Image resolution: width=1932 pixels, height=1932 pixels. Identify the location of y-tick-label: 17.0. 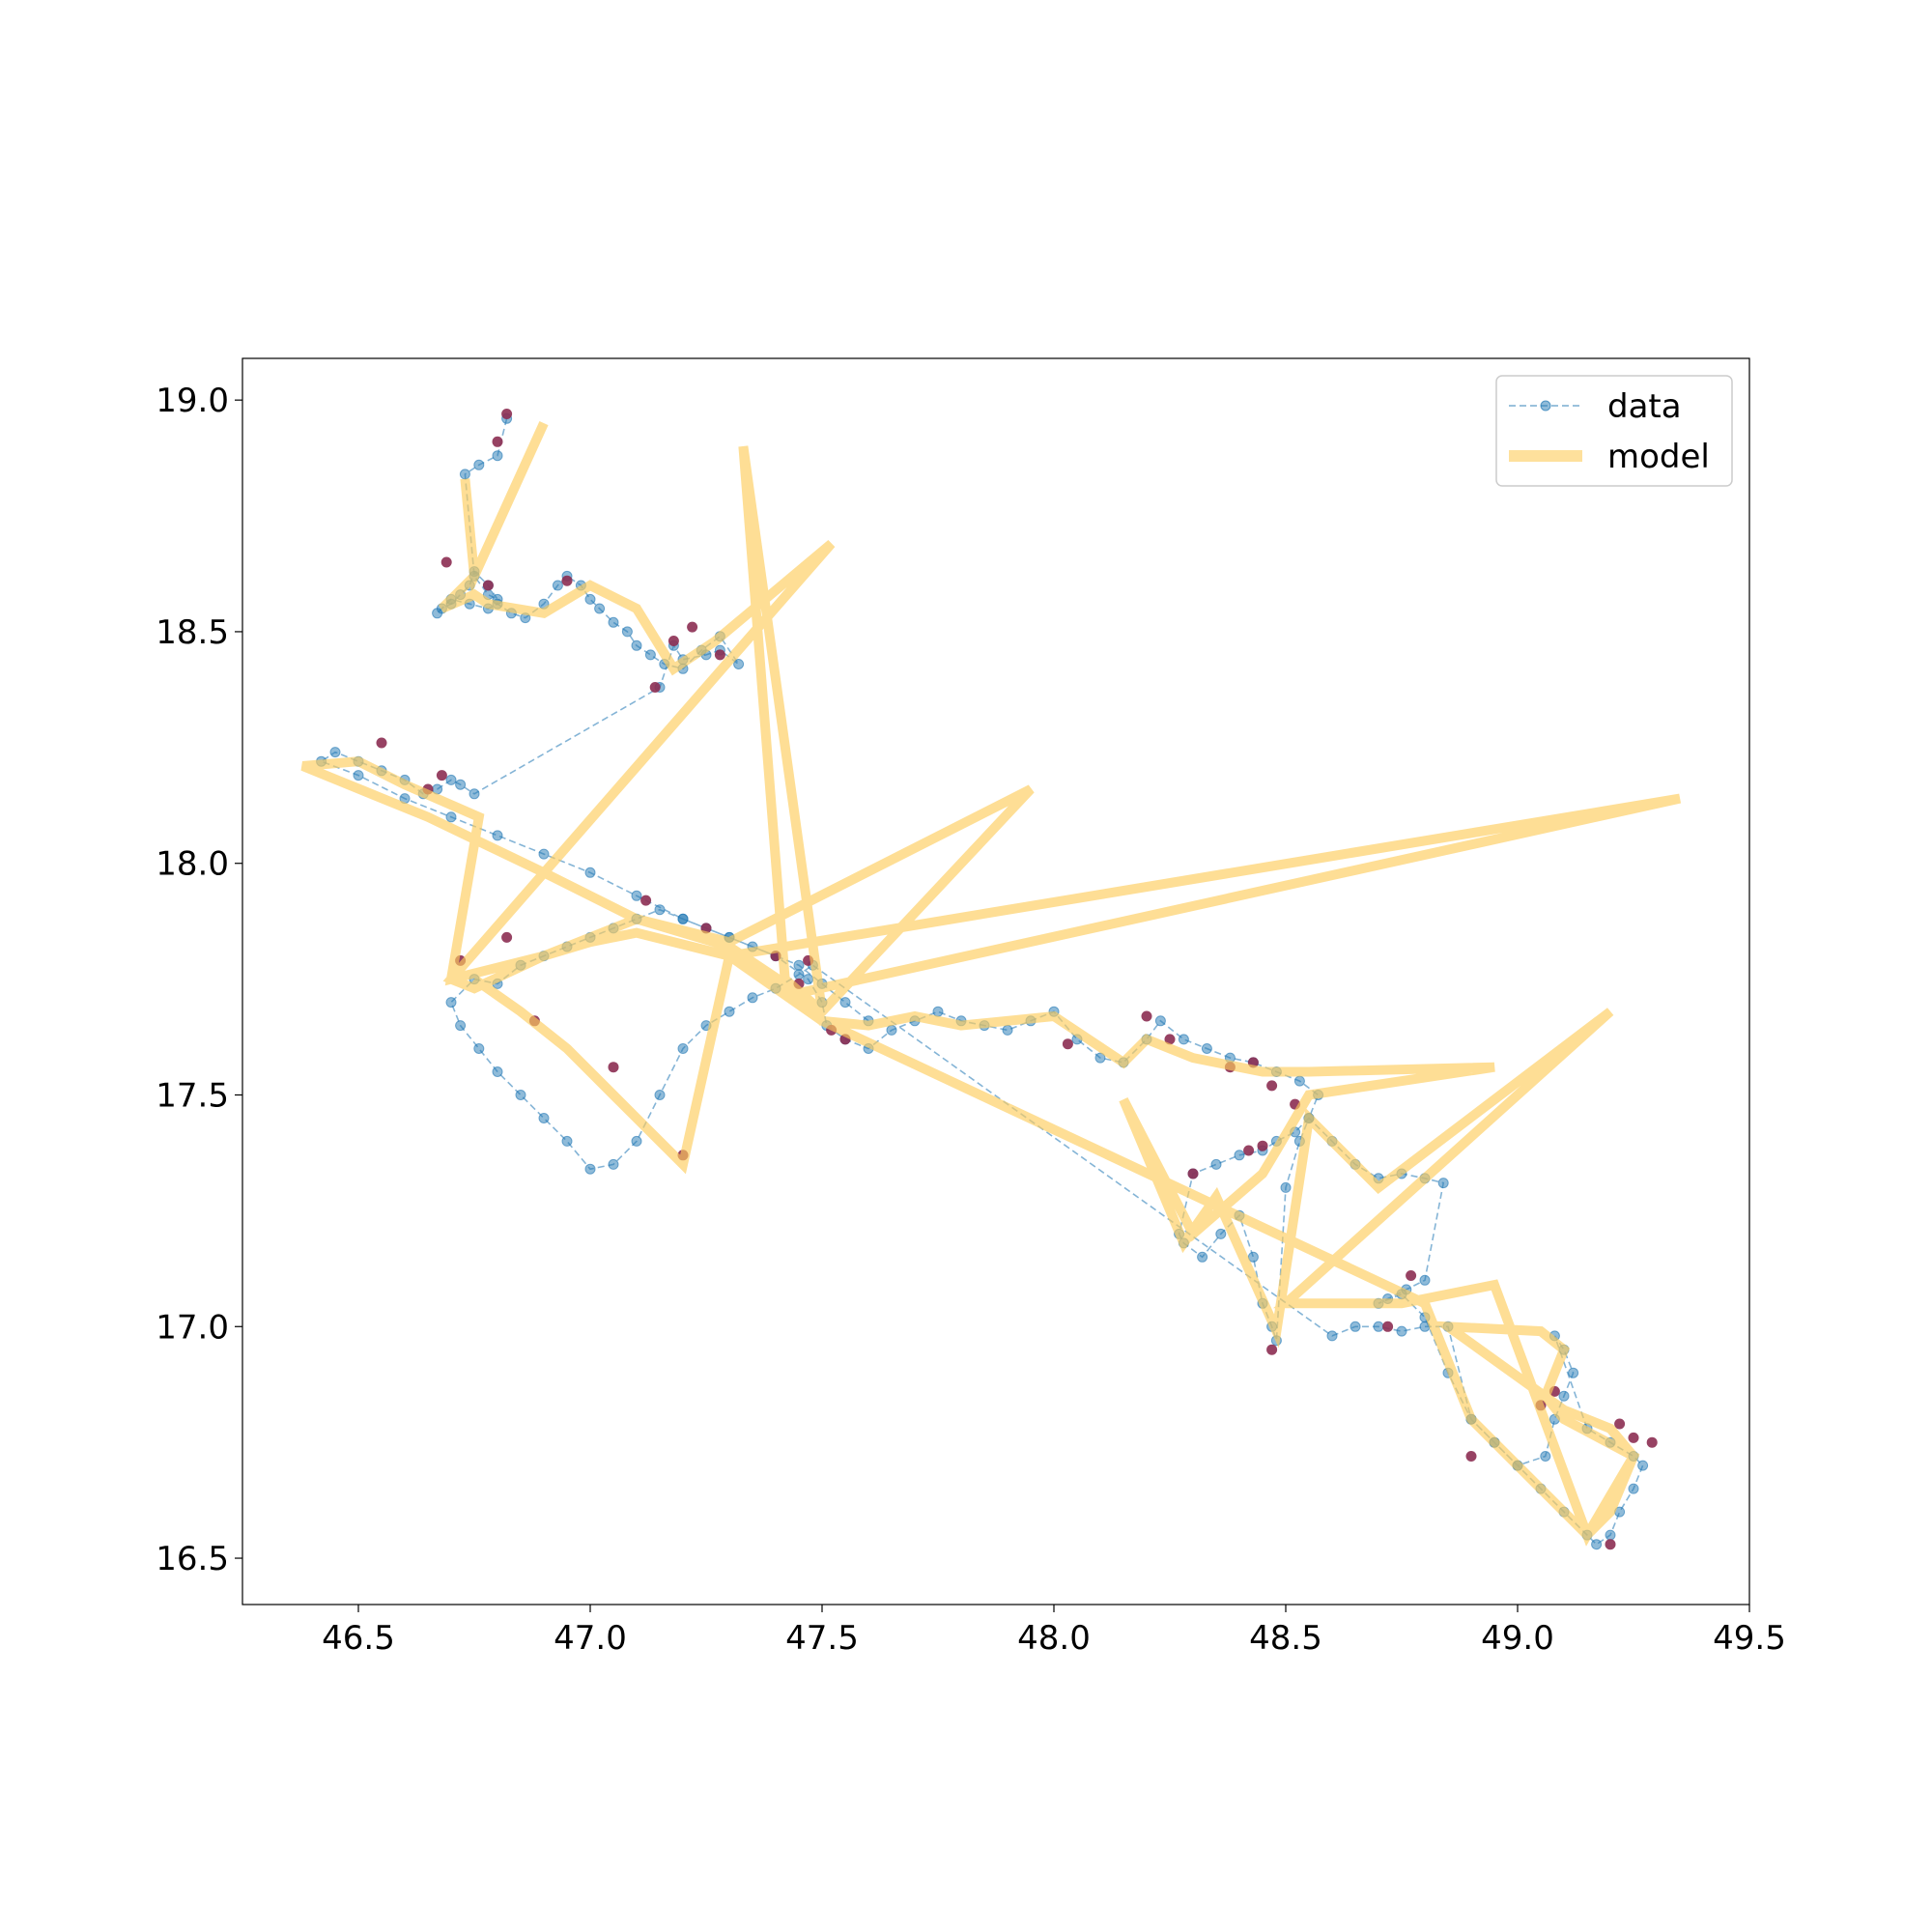
(192, 1327).